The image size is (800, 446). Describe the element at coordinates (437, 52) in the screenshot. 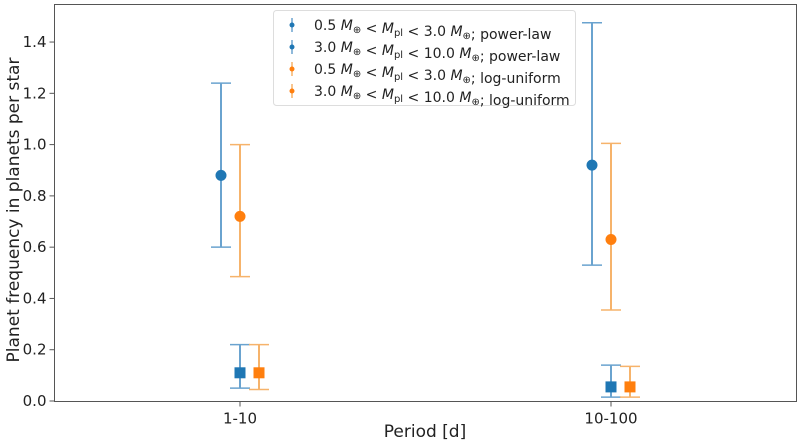

I see `legend-label: 3.0 M⊕ < Mpl < 10.0 M⊕; power-law` at that location.